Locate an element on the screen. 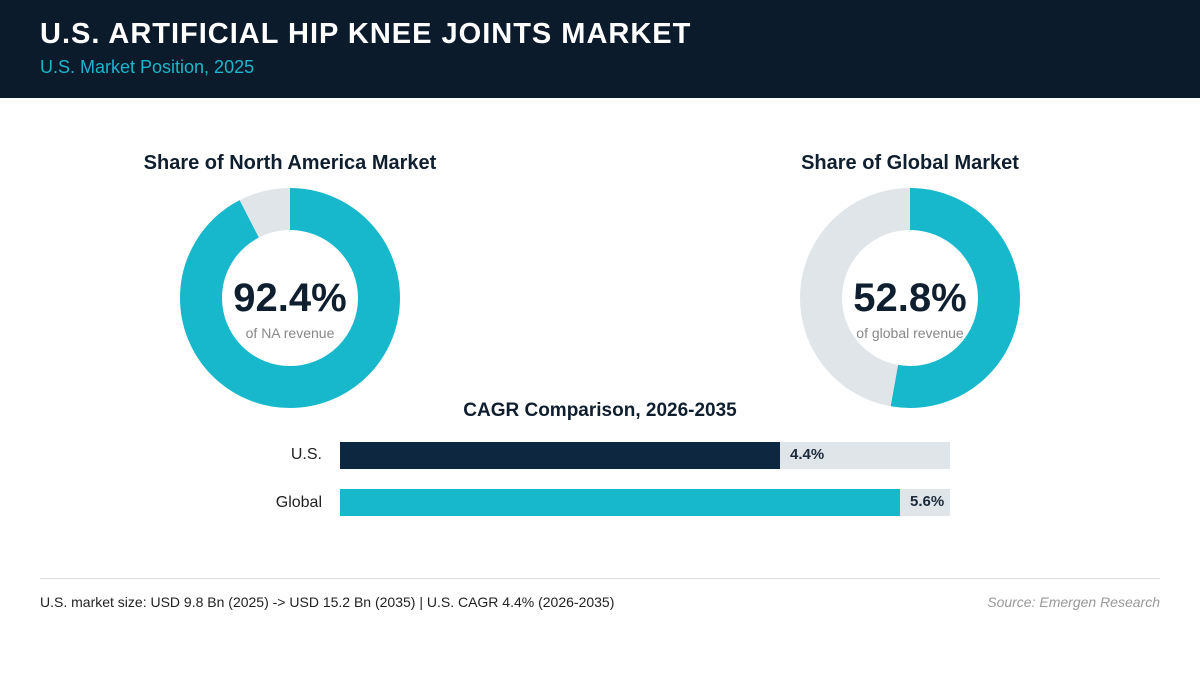 The height and width of the screenshot is (675, 1200). na-donut-title: Share of North America Market is located at coordinates (290, 163).